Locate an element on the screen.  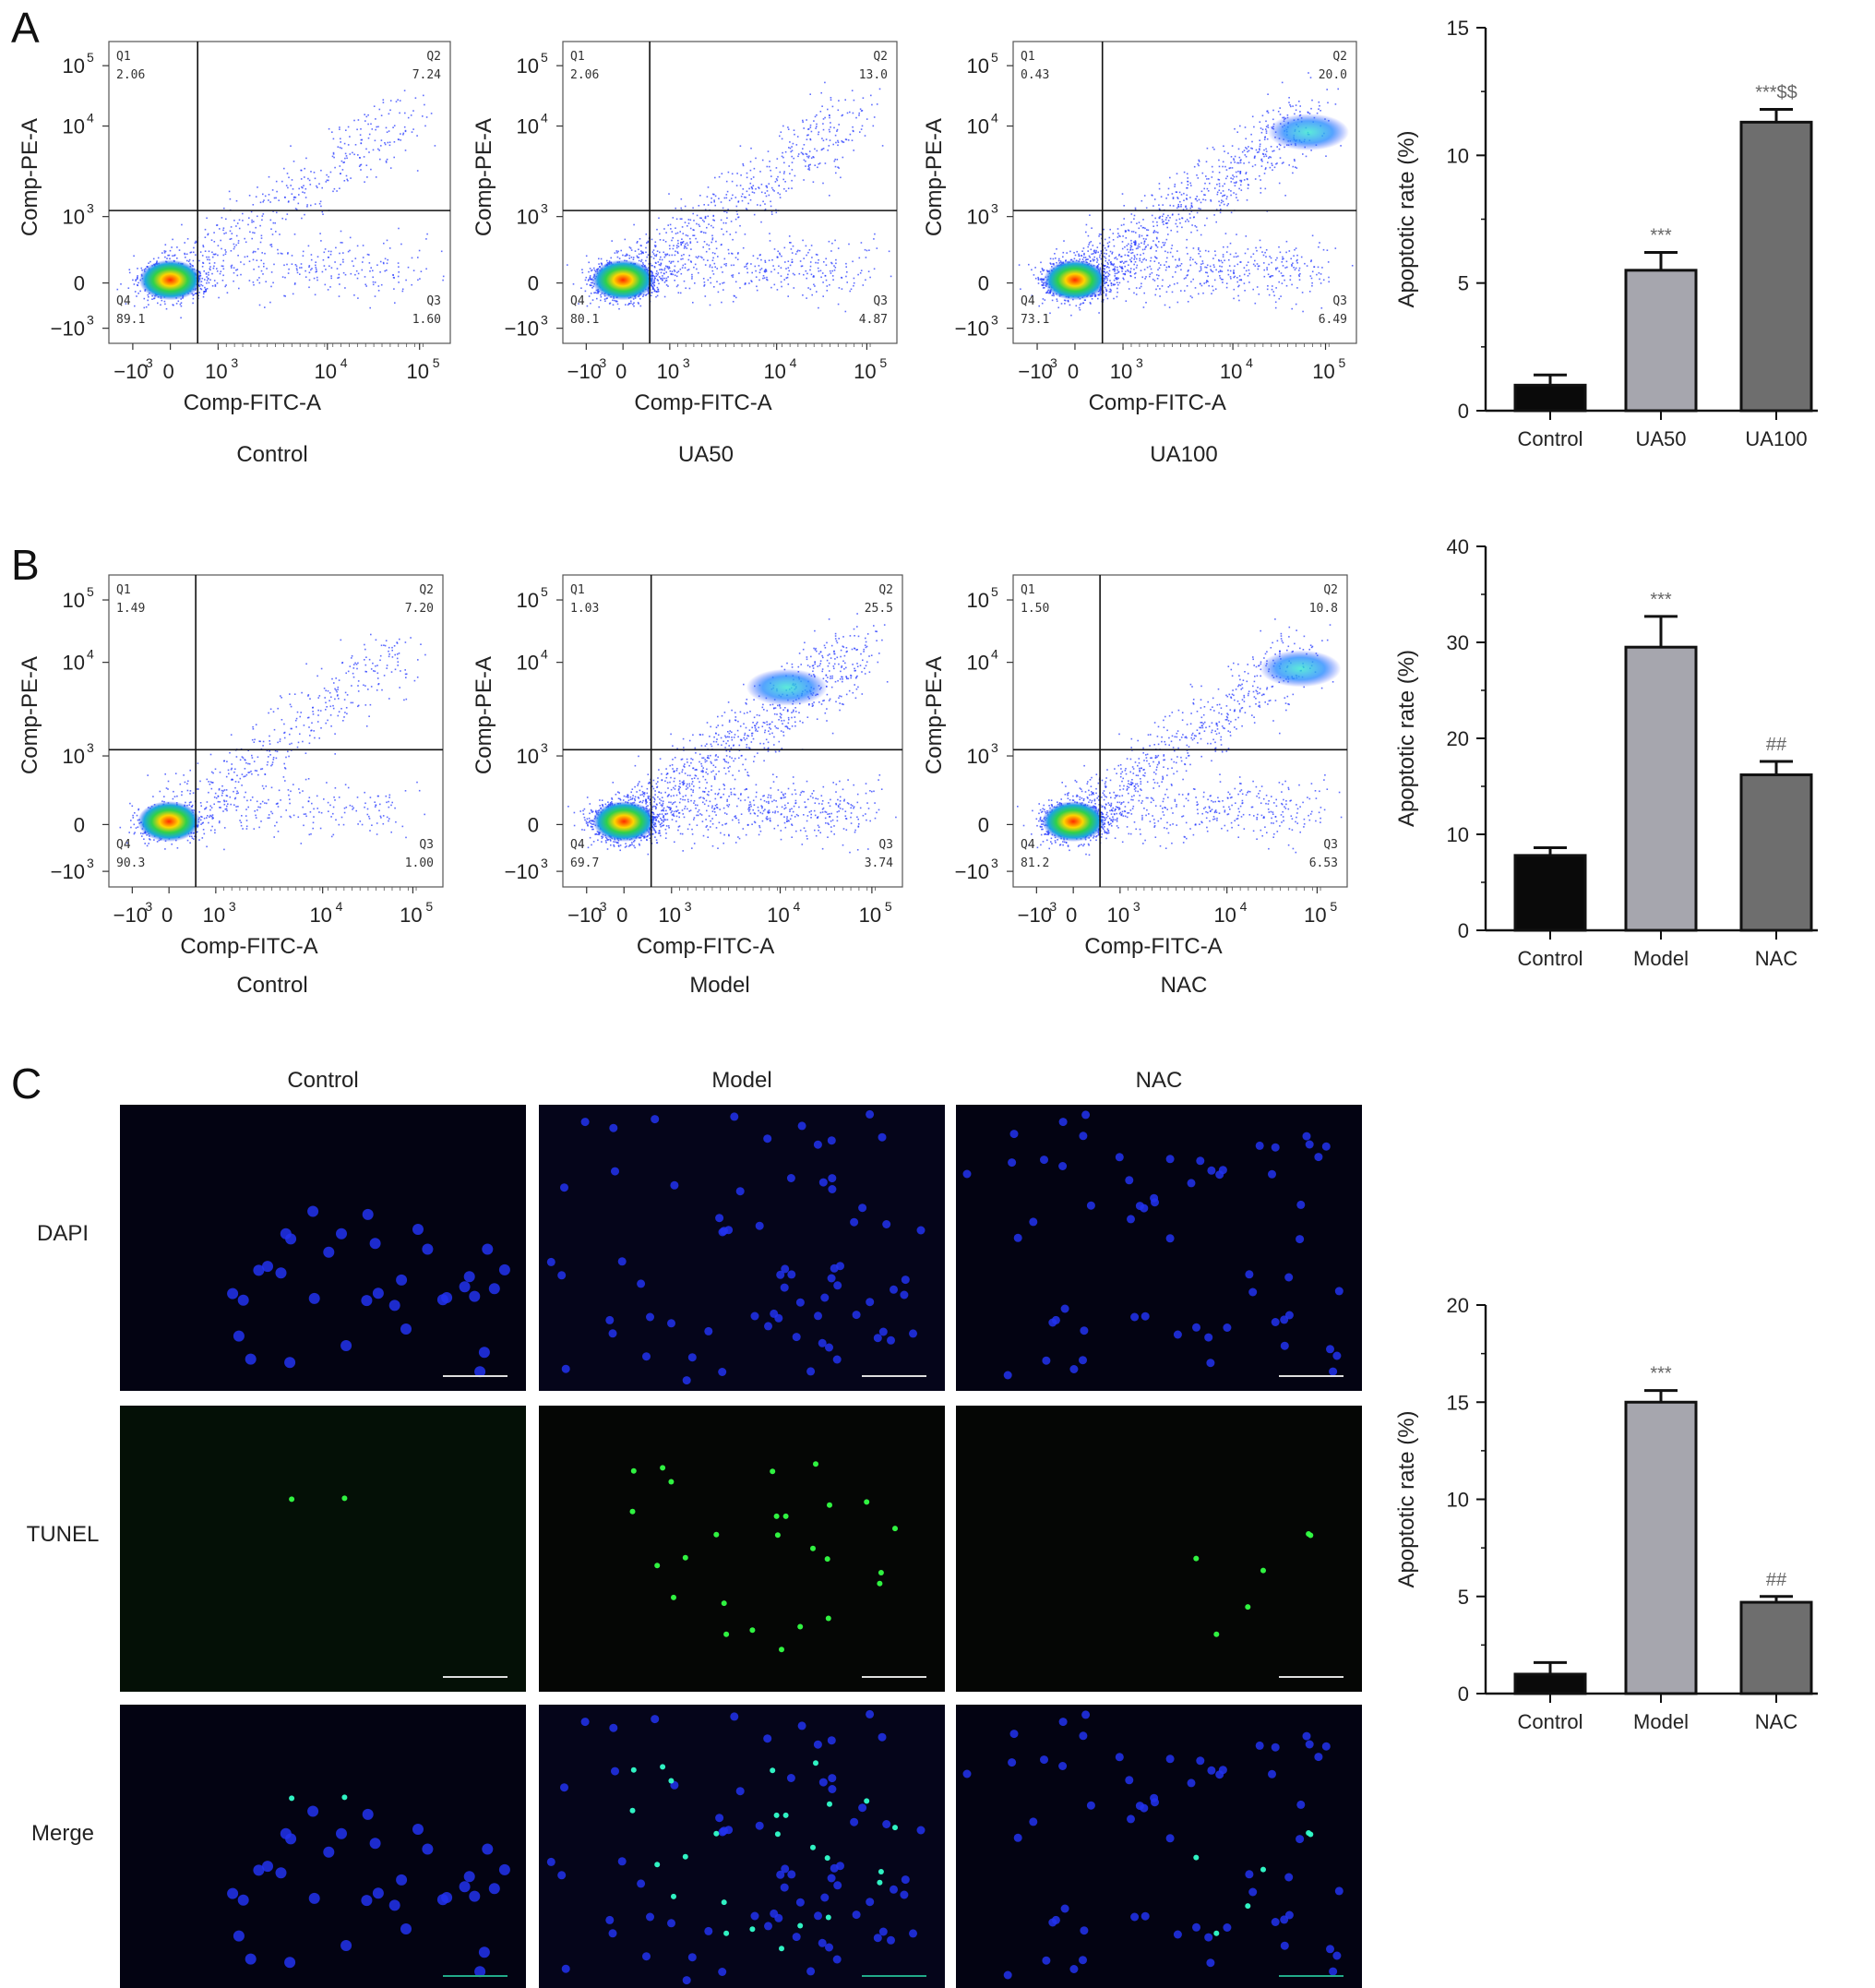
panel-label-b: B is located at coordinates (25, 565).